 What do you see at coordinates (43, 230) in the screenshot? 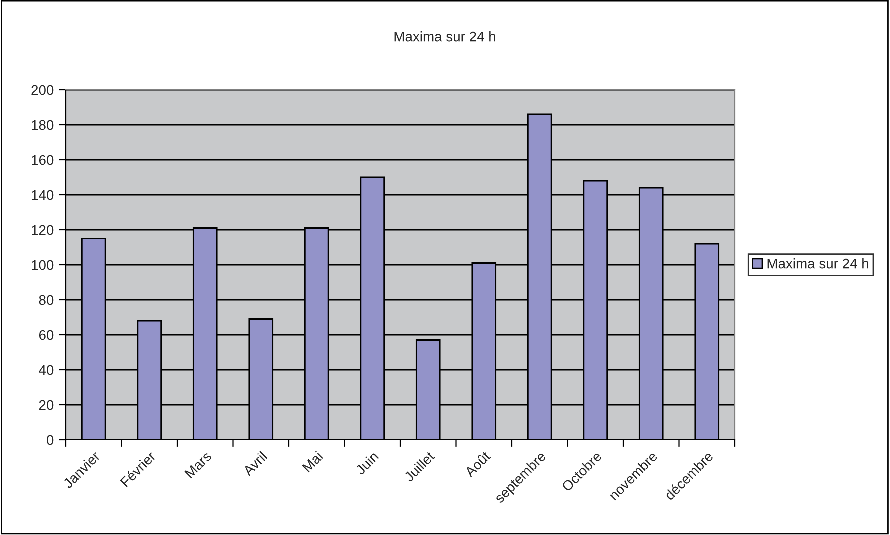
I see `y-tick-label: 120` at bounding box center [43, 230].